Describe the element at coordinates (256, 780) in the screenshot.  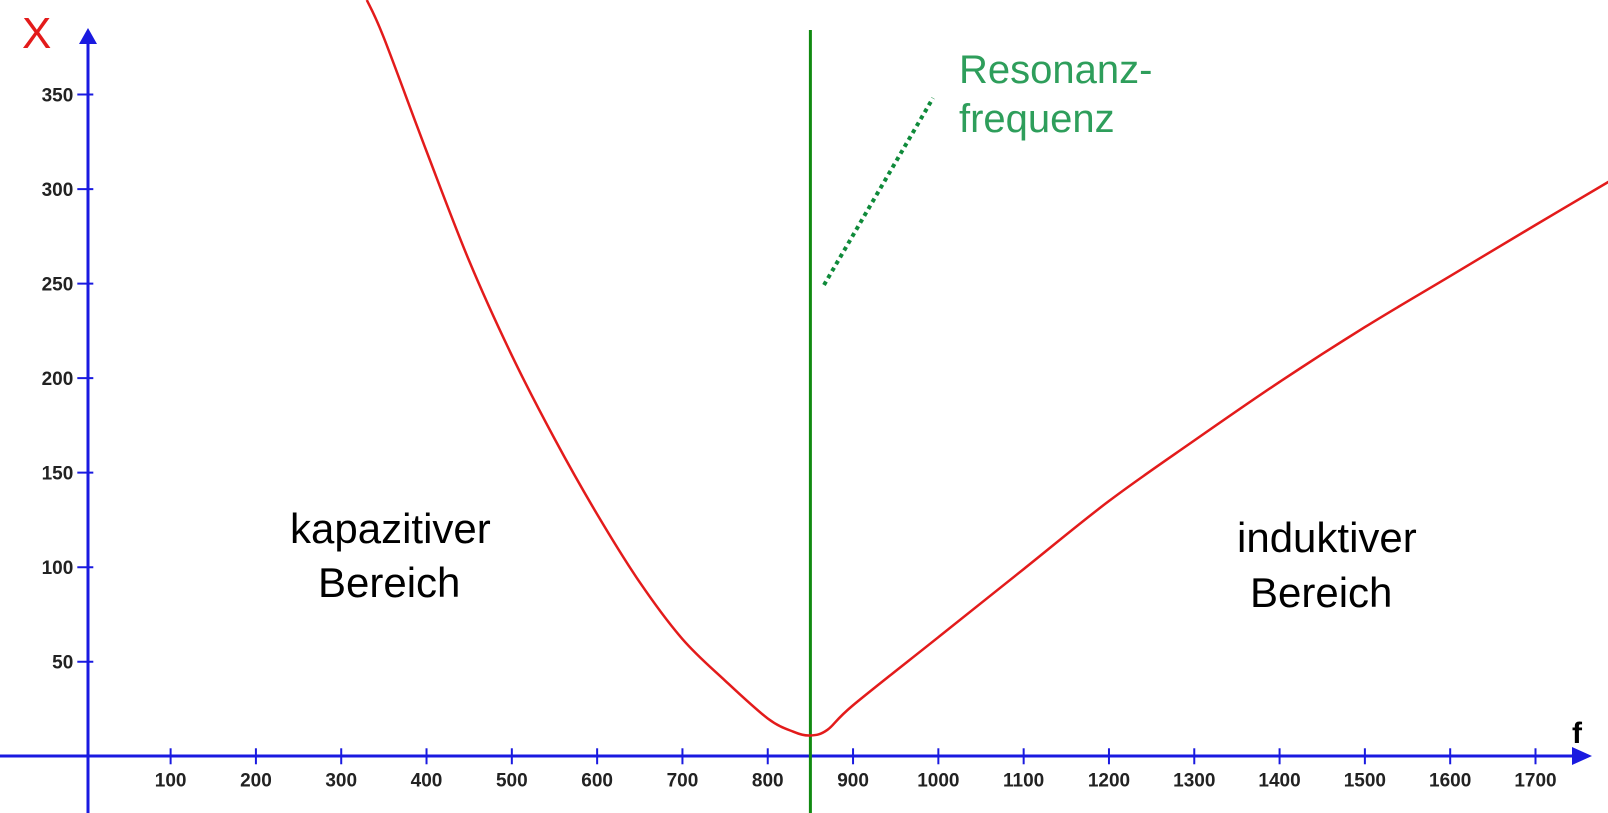
I see `x-tick-label: 200` at that location.